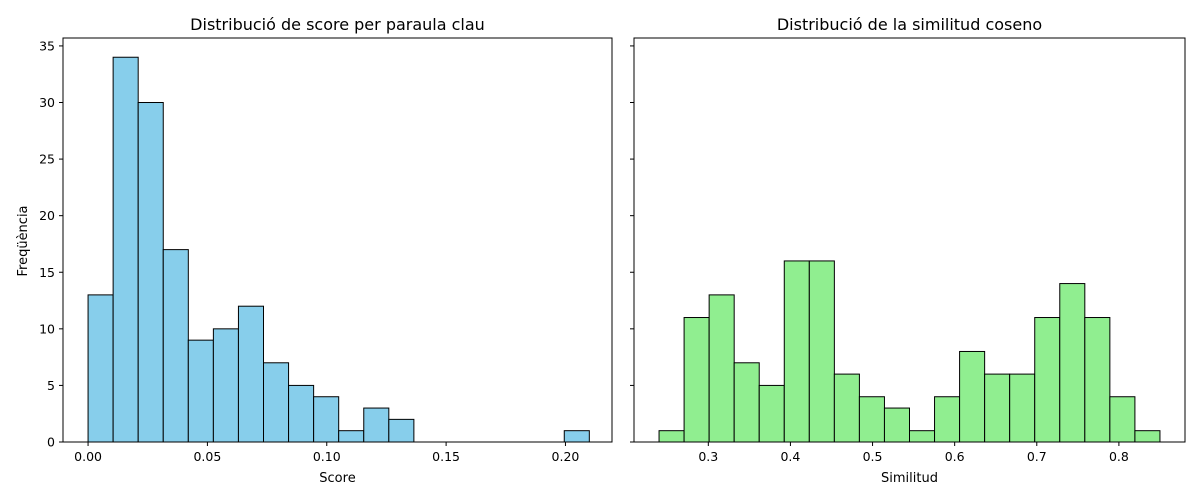 The height and width of the screenshot is (504, 1200). I want to click on score-histogram-ytick-label: 25, so click(47, 159).